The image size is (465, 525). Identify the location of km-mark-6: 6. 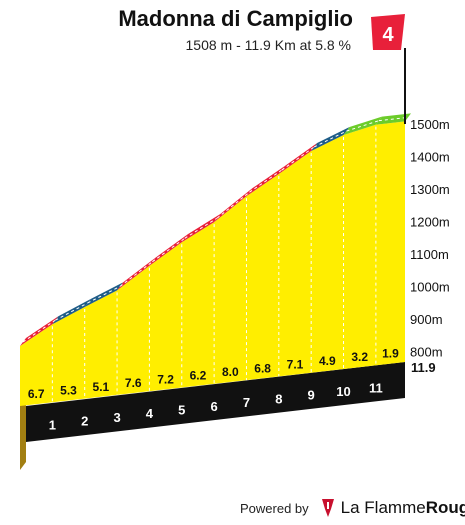
(214, 406).